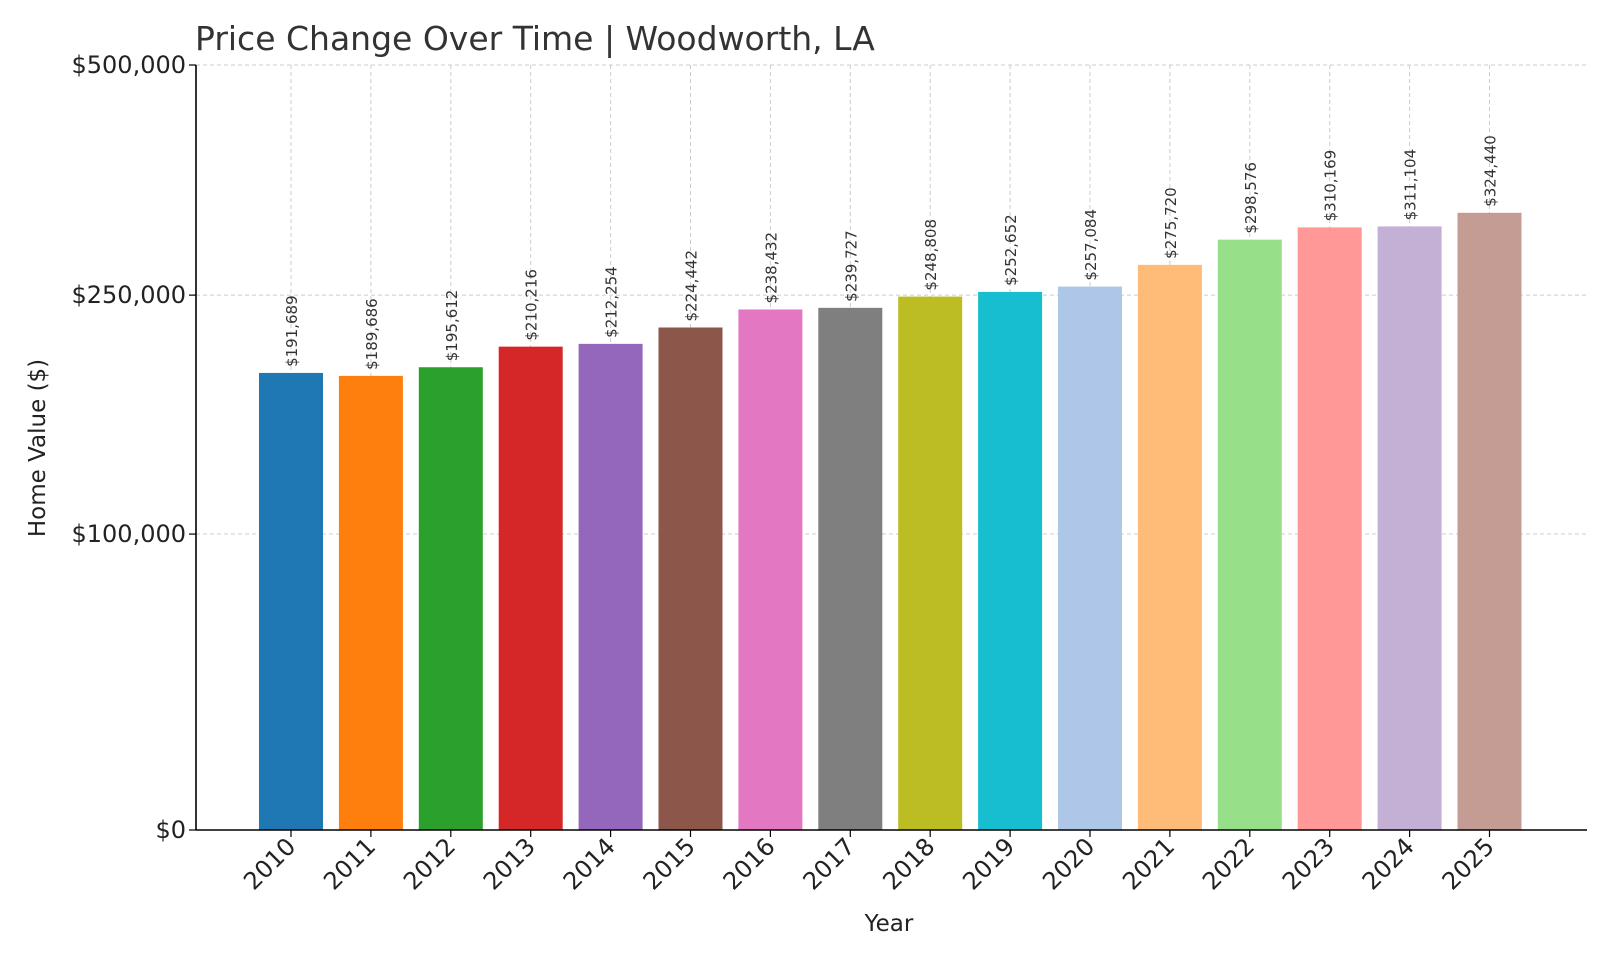  What do you see at coordinates (988, 863) in the screenshot?
I see `x-tick-label-2019: 2019` at bounding box center [988, 863].